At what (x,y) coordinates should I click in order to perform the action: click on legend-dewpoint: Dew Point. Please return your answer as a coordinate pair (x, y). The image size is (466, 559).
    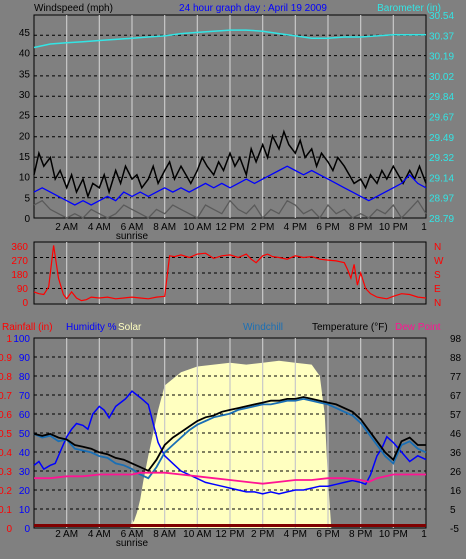
    Looking at the image, I should click on (418, 327).